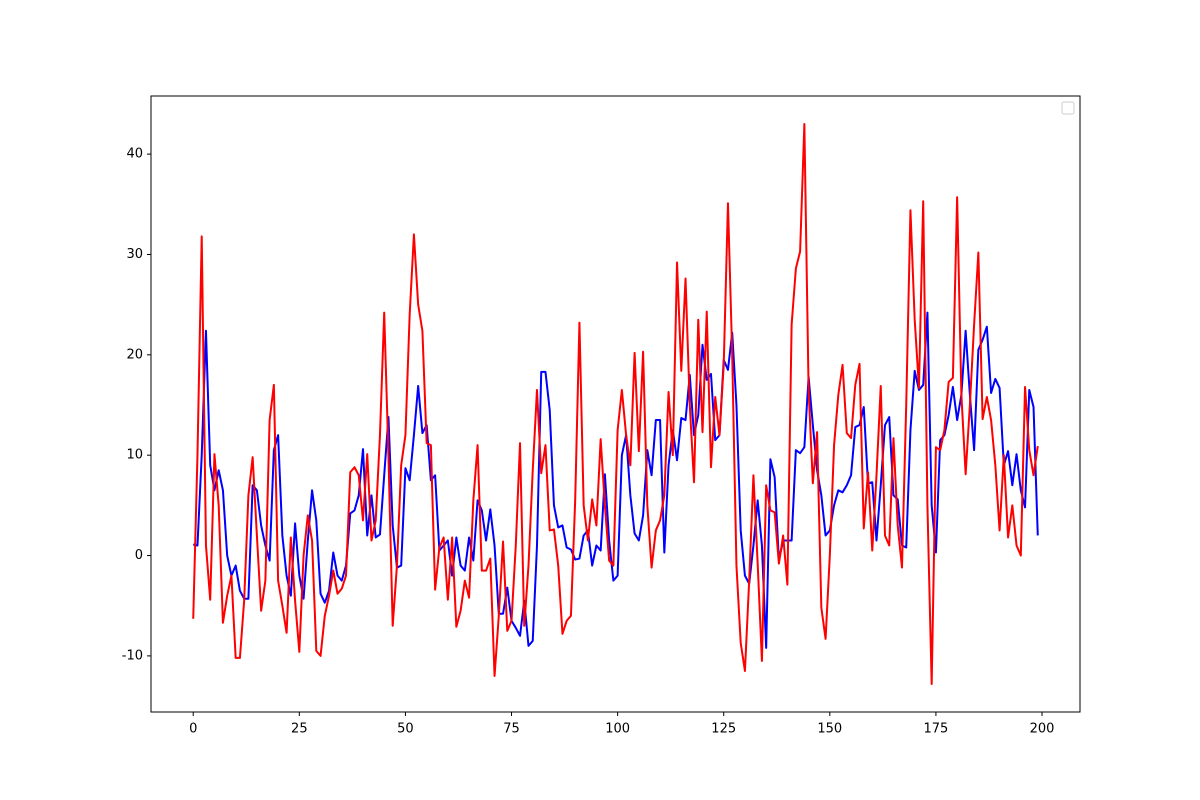 The height and width of the screenshot is (800, 1200). I want to click on x-tick-label: 125, so click(723, 729).